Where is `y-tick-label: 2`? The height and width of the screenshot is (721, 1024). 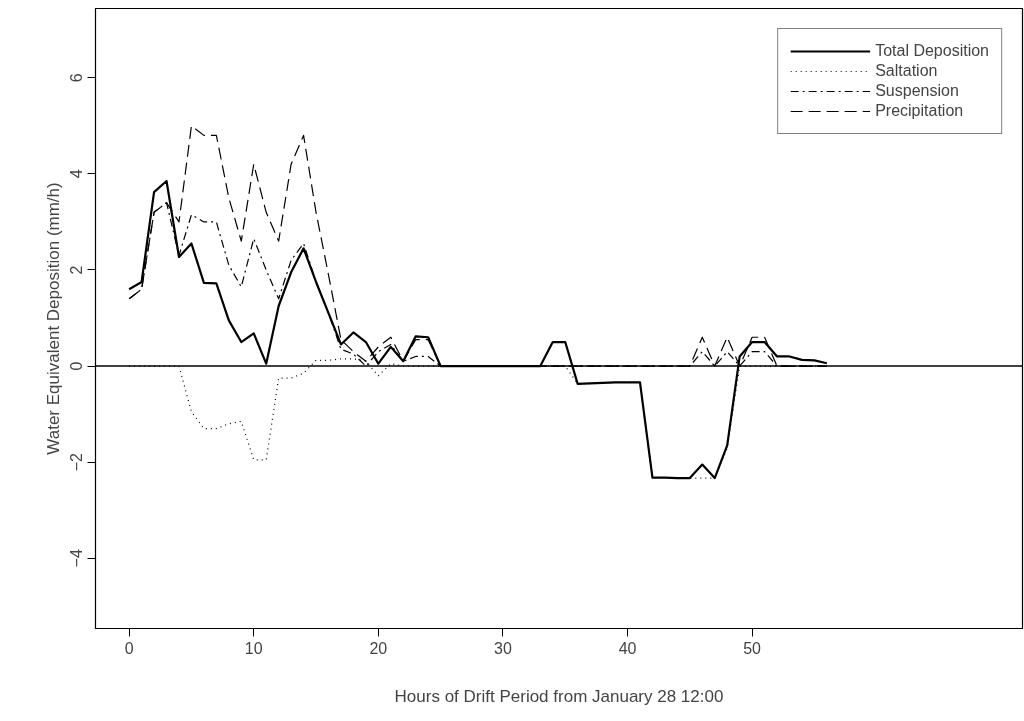
y-tick-label: 2 is located at coordinates (77, 270).